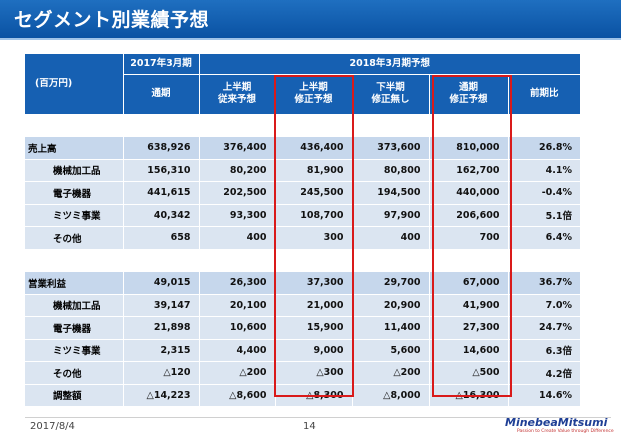 The width and height of the screenshot is (621, 438). I want to click on cell-value: 156,310, so click(160, 170).